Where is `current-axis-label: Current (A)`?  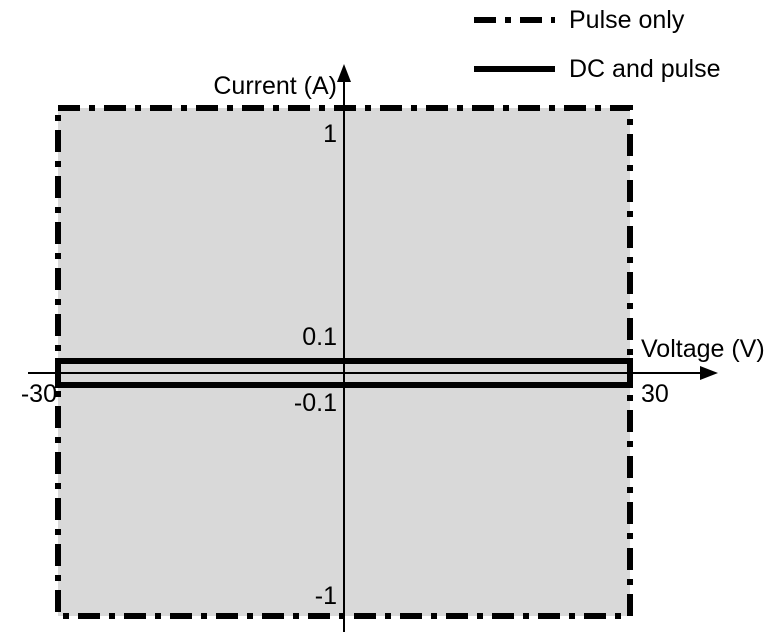 current-axis-label: Current (A) is located at coordinates (275, 86).